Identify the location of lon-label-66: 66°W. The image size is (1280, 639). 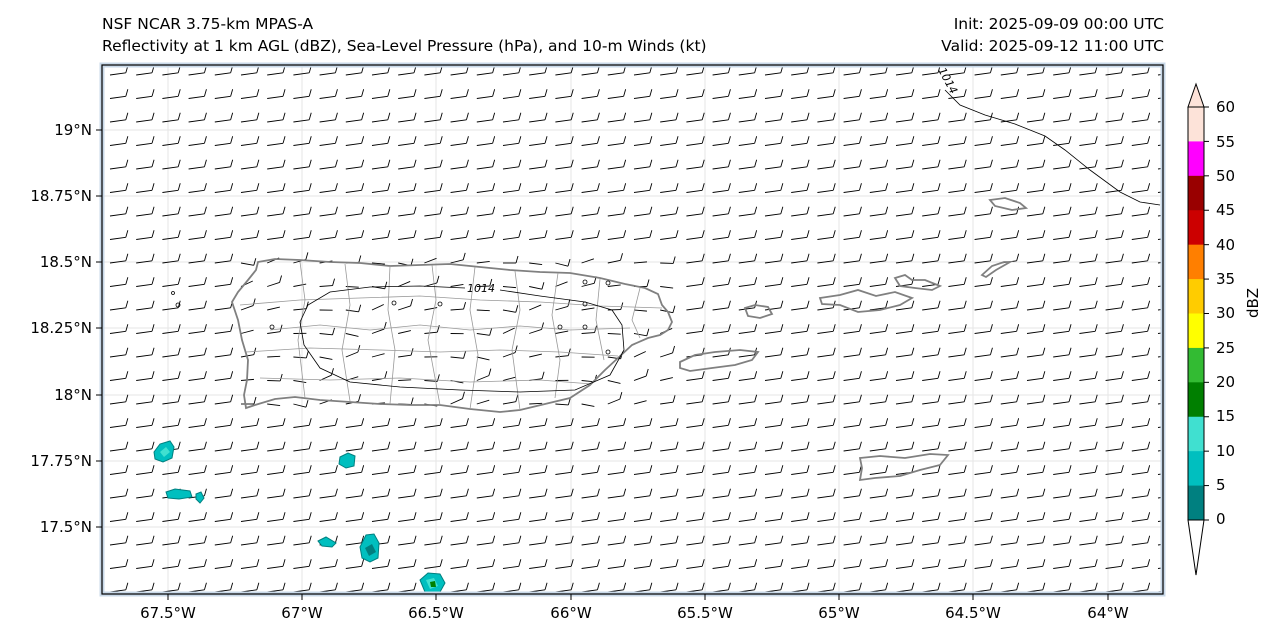
(571, 613).